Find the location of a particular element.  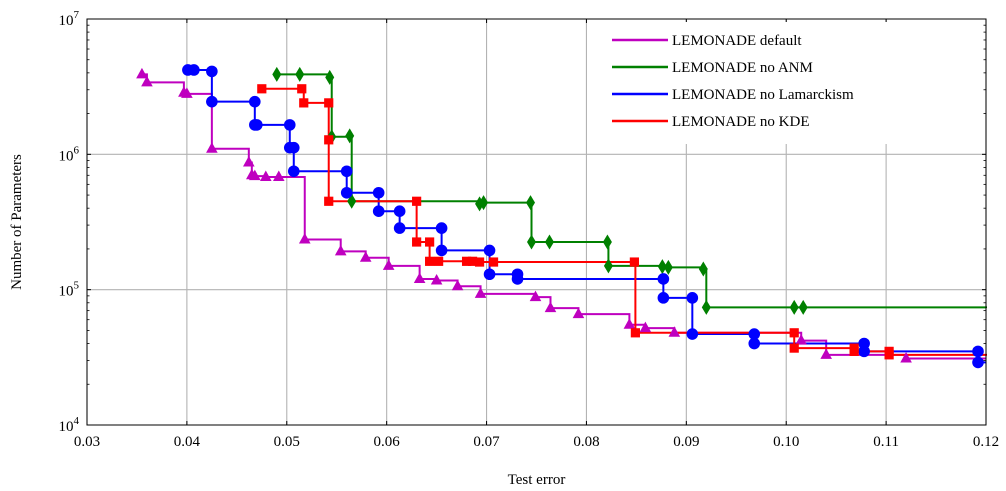

y-tick-exponent: 7 is located at coordinates (77, 15).